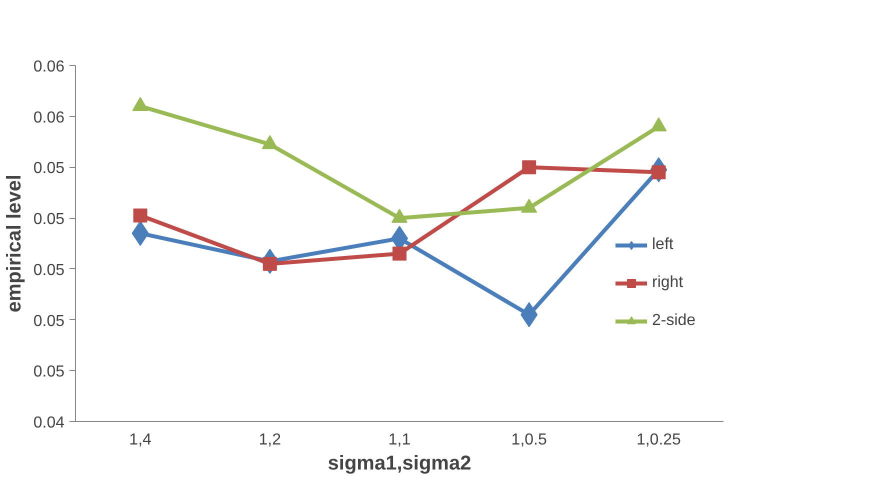 Image resolution: width=893 pixels, height=477 pixels. Describe the element at coordinates (659, 440) in the screenshot. I see `x-tick-label: 1,0.25` at that location.